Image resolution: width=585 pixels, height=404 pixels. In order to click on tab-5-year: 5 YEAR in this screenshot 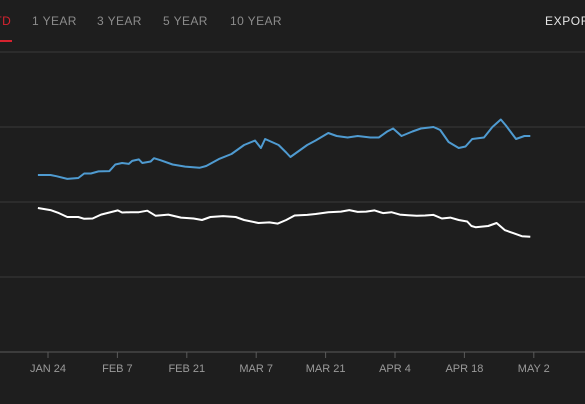, I will do `click(185, 21)`.